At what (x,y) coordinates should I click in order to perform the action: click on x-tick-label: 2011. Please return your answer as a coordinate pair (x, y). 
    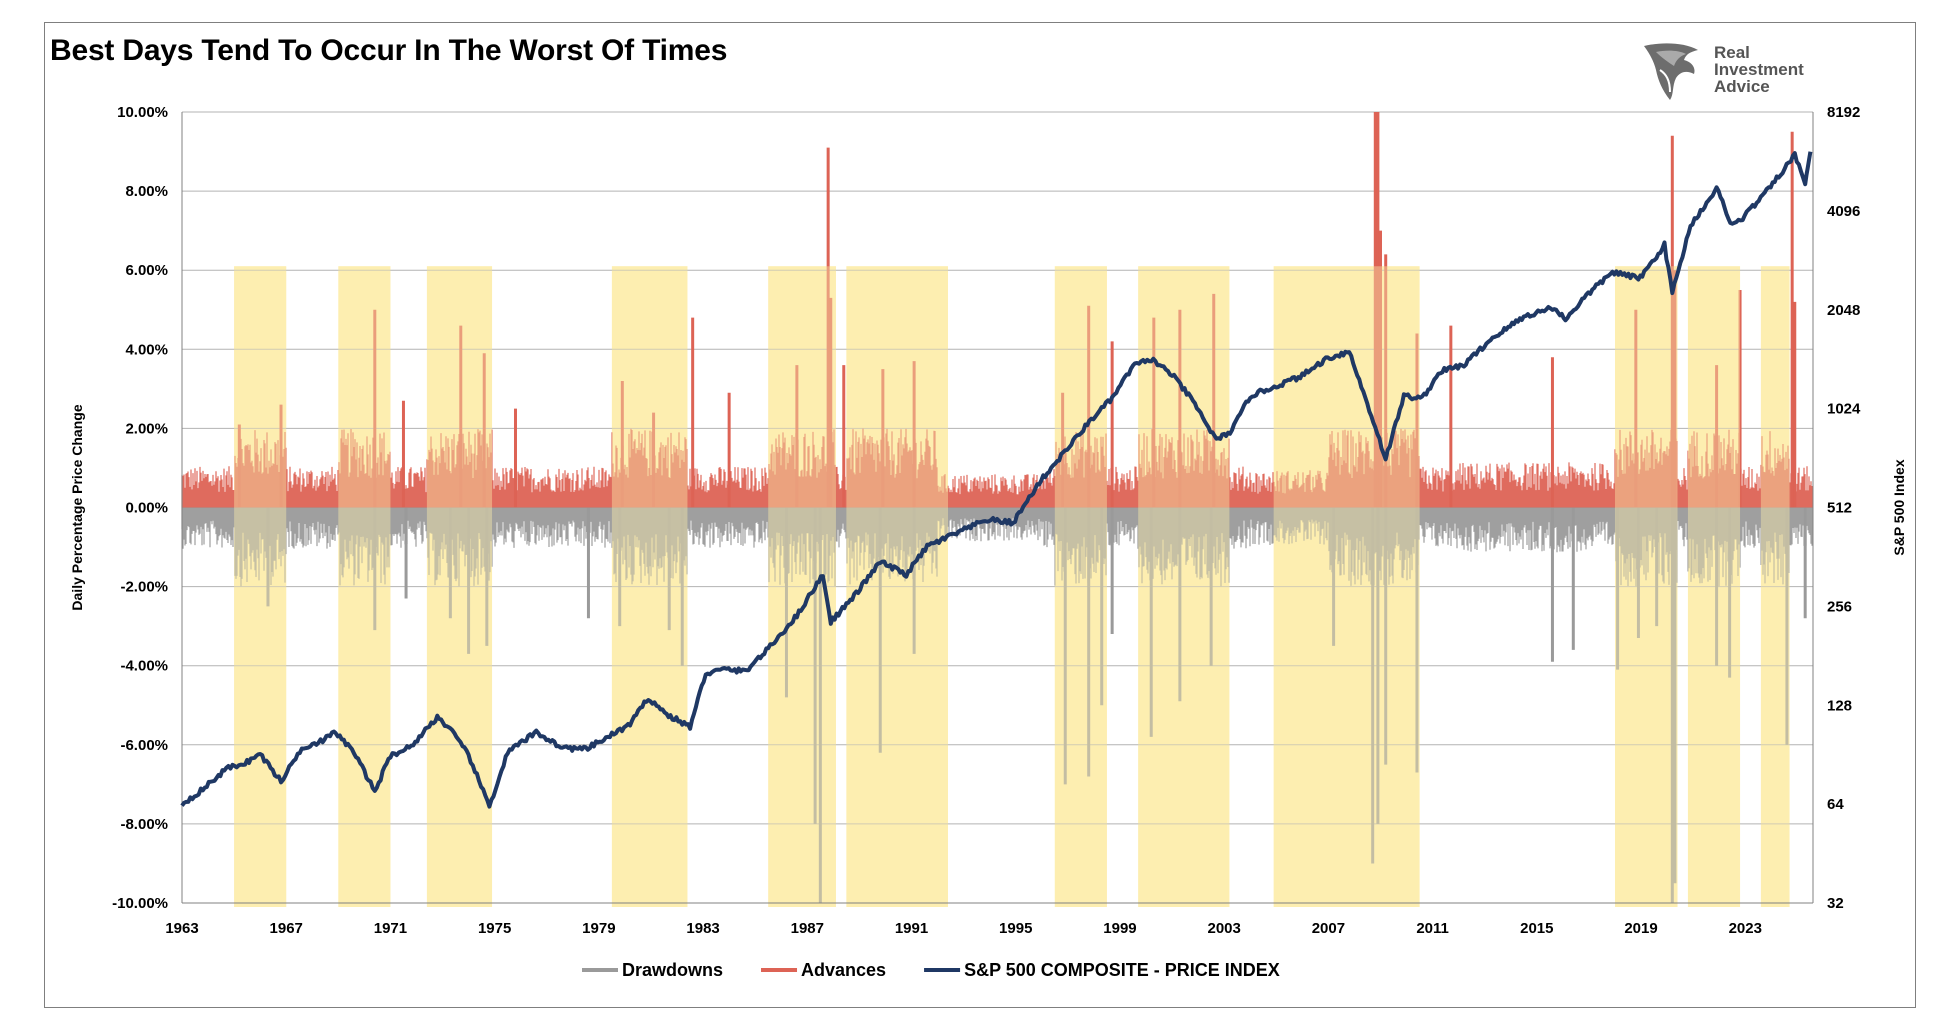
    Looking at the image, I should click on (1432, 928).